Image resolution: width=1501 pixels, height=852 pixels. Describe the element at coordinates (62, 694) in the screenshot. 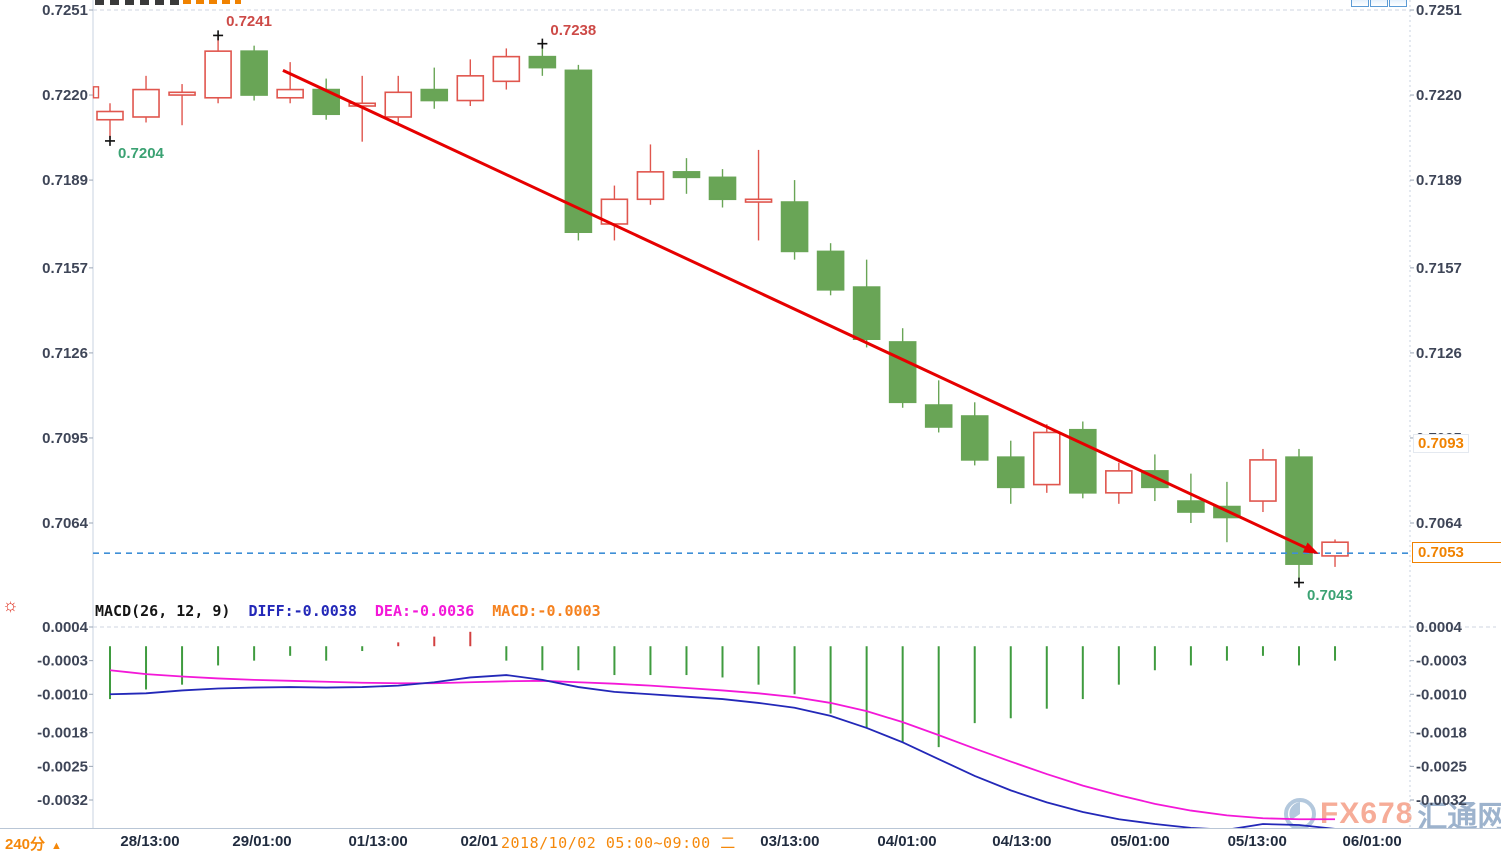

I see `macd-y-tick-label-left: -0.0010` at that location.